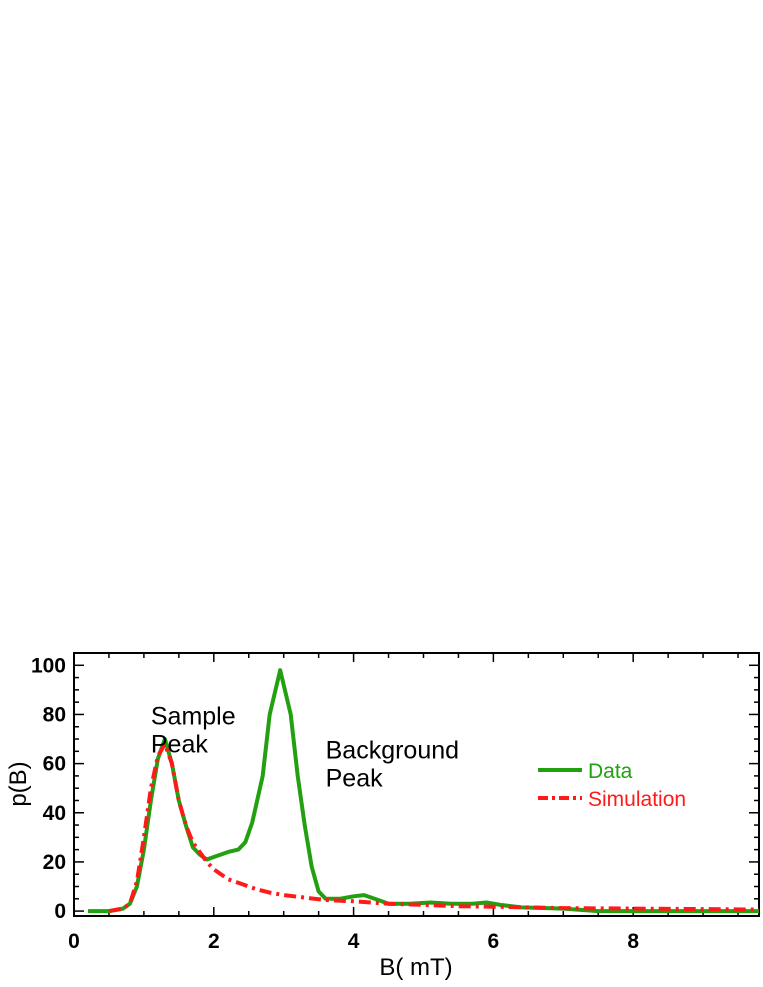 The image size is (763, 987). Describe the element at coordinates (637, 799) in the screenshot. I see `legend-label-simulation: Simulation` at that location.